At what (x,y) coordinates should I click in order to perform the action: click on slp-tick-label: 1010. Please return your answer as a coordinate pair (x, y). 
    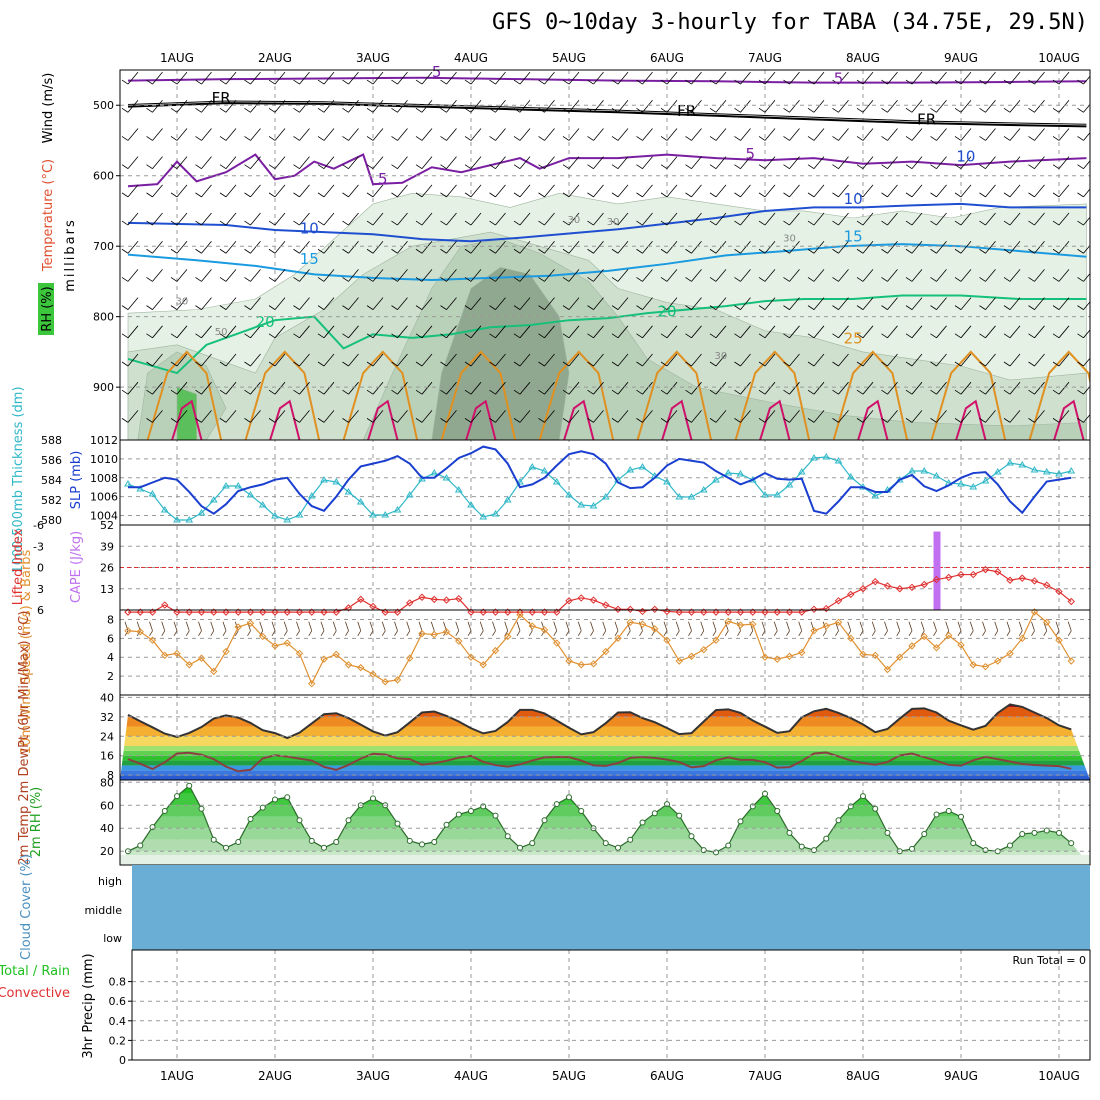
    Looking at the image, I should click on (104, 459).